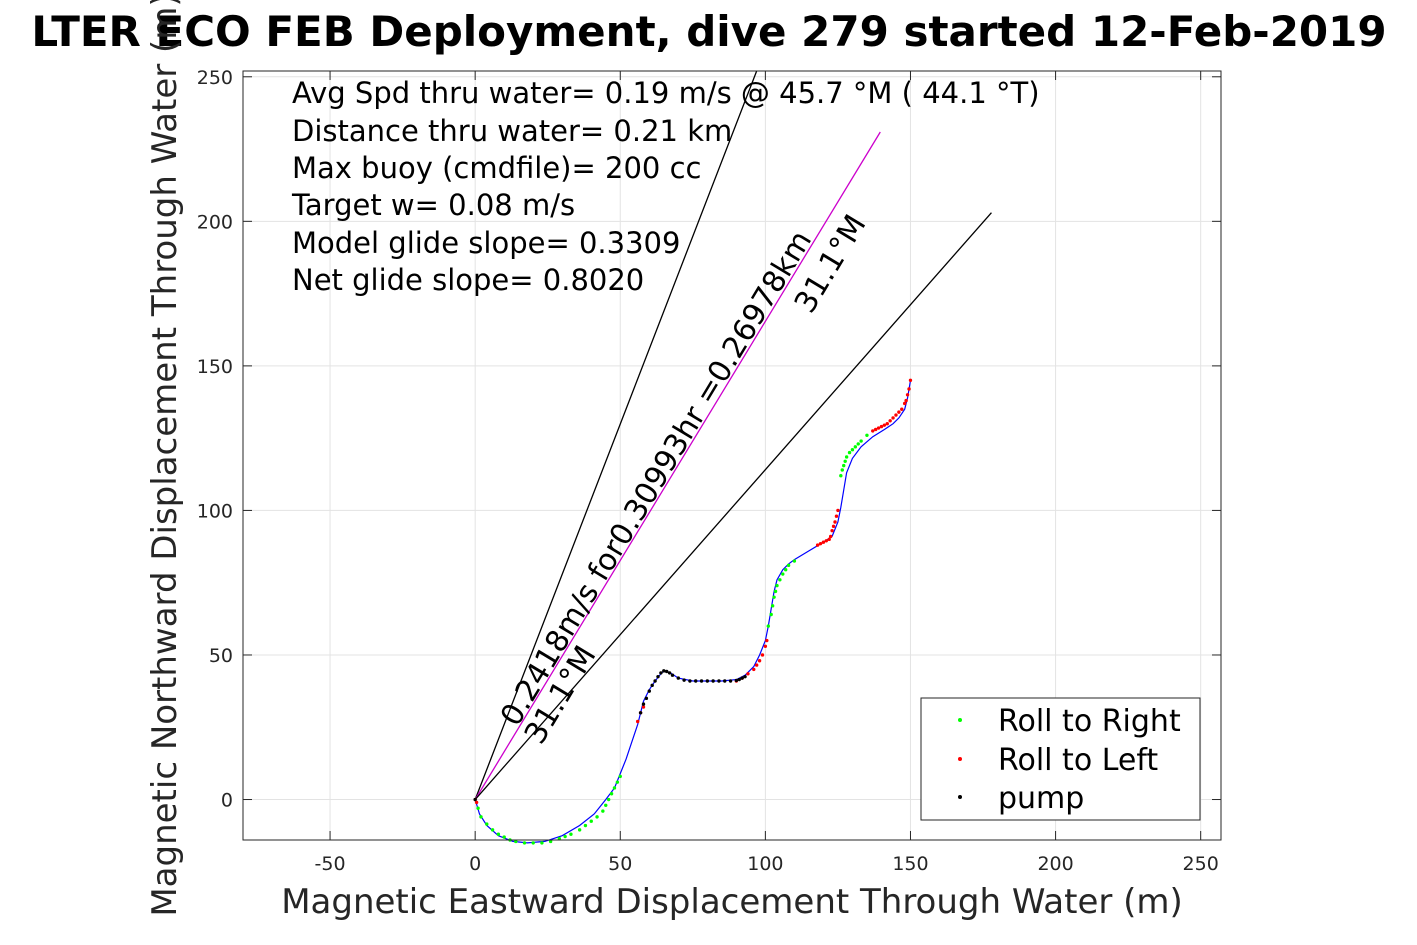 This screenshot has height=945, width=1417. I want to click on x-tick-label: 150, so click(910, 864).